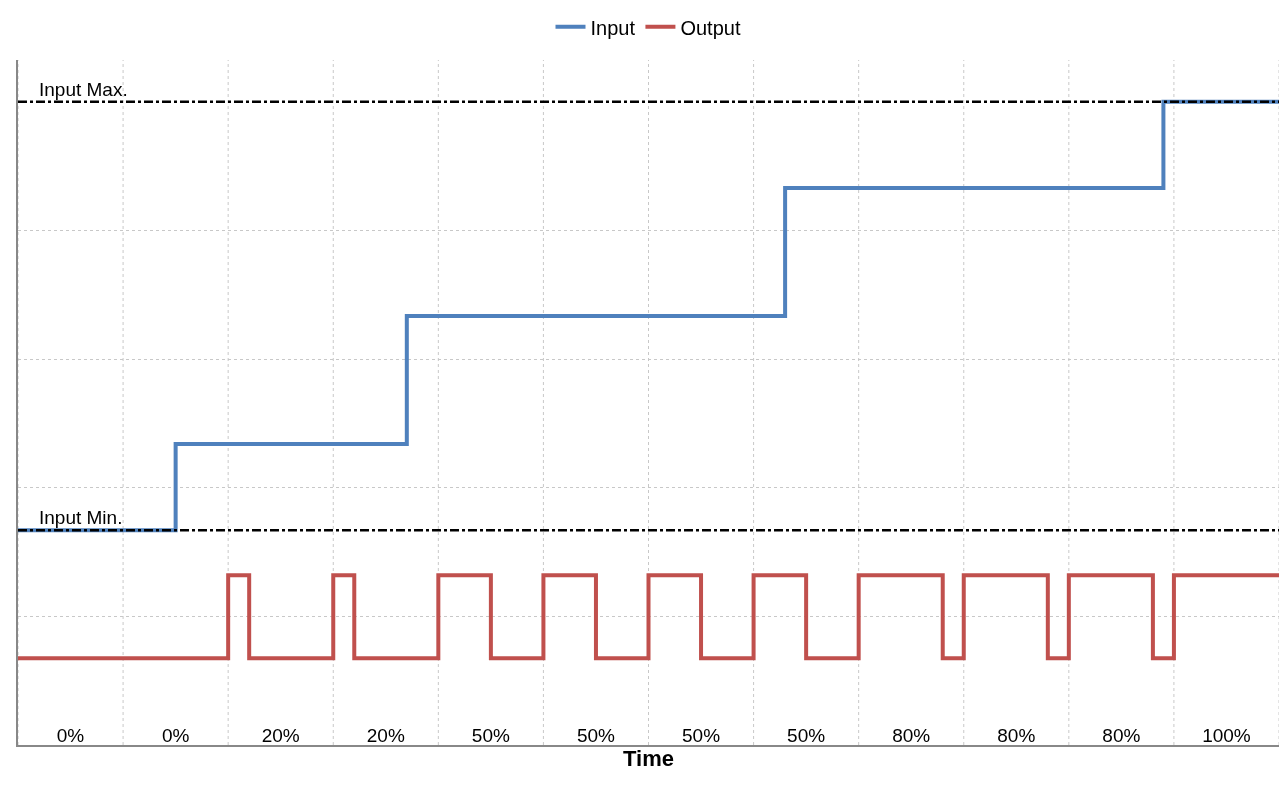  What do you see at coordinates (648, 758) in the screenshot?
I see `x-axis-title: Time` at bounding box center [648, 758].